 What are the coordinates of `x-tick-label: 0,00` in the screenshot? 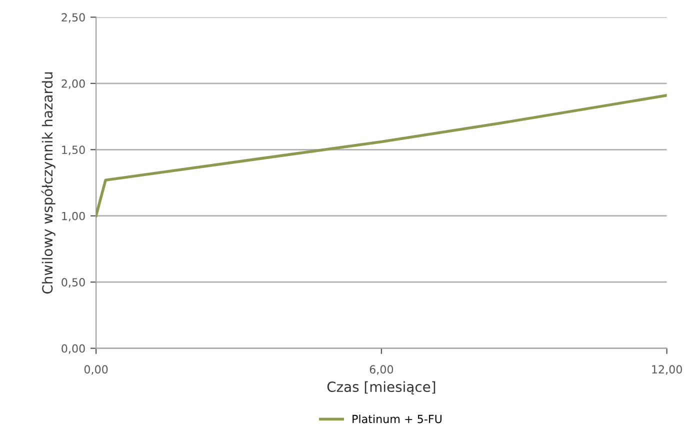 It's located at (96, 370).